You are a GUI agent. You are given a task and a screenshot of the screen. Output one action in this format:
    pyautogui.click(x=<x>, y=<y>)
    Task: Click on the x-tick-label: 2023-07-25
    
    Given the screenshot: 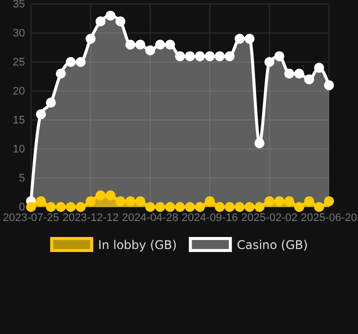 What is the action you would take?
    pyautogui.click(x=31, y=218)
    